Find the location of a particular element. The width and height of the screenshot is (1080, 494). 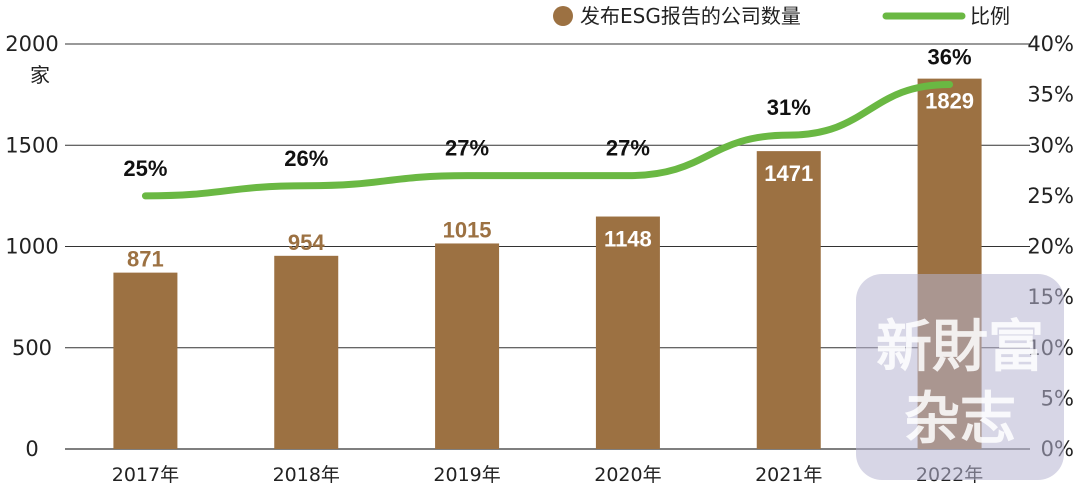

y-left-tick-label: 1500 is located at coordinates (31, 145).